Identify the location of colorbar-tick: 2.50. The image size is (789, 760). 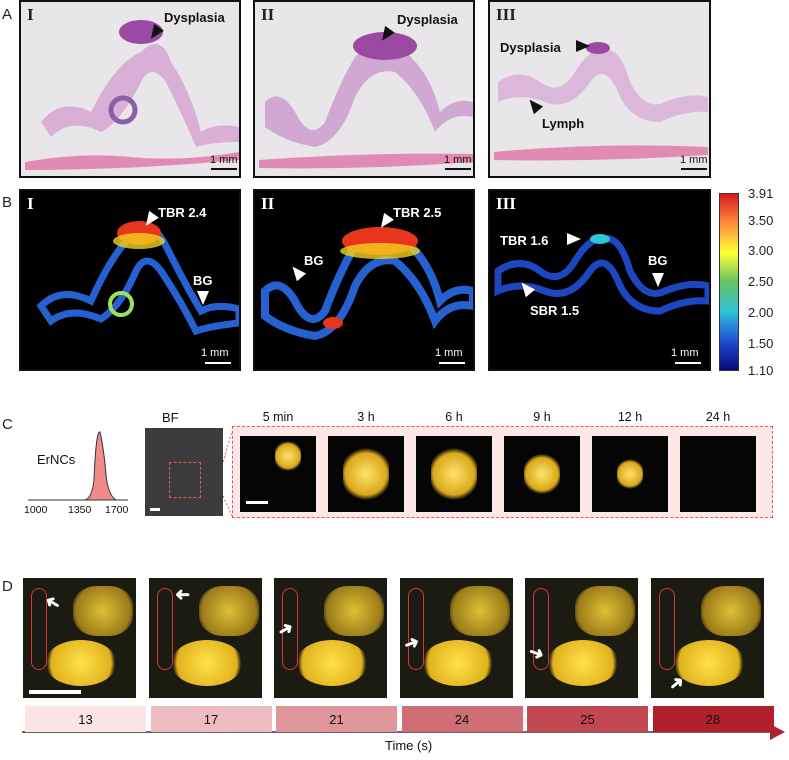
(761, 281).